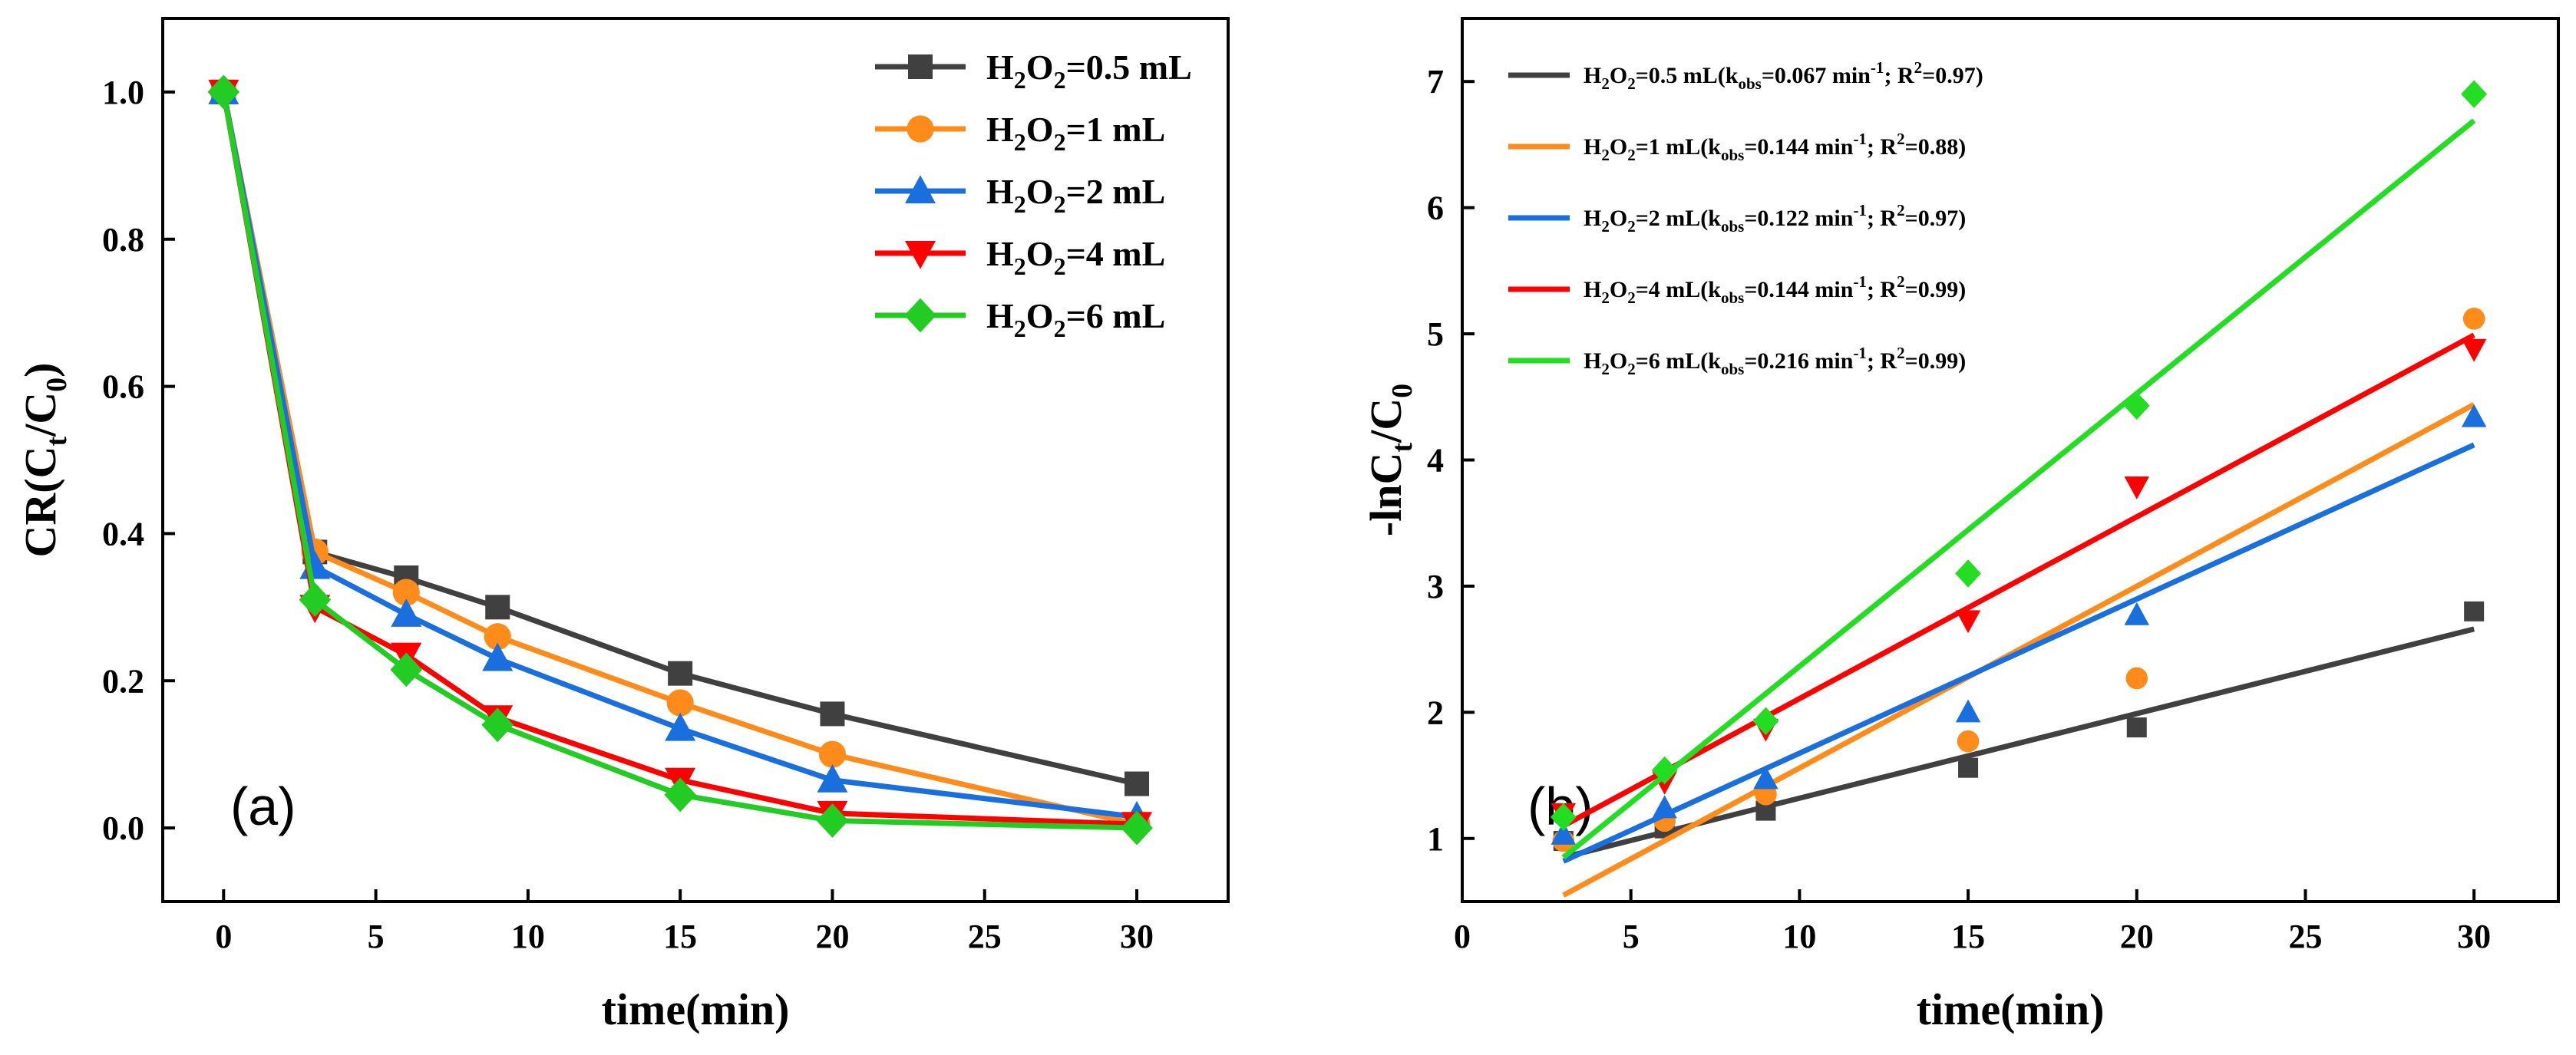  I want to click on legend-label: H2O2=1 mL, so click(1075, 133).